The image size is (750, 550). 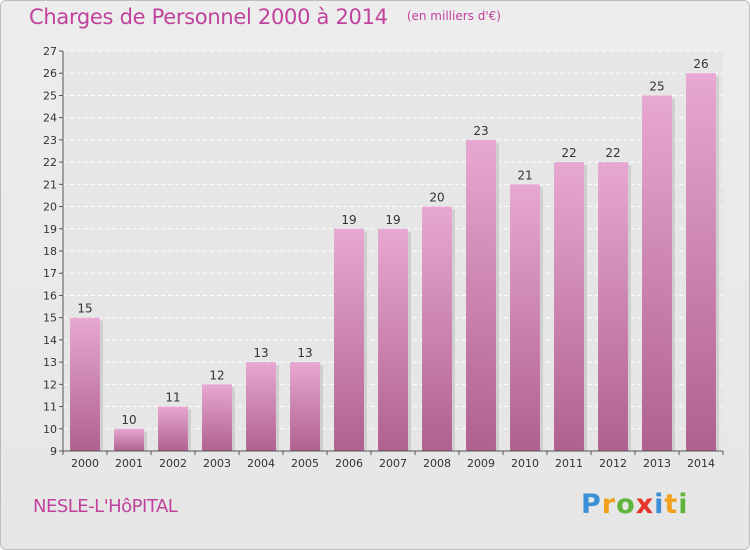 I want to click on y-tick-label: 13, so click(x=50, y=362).